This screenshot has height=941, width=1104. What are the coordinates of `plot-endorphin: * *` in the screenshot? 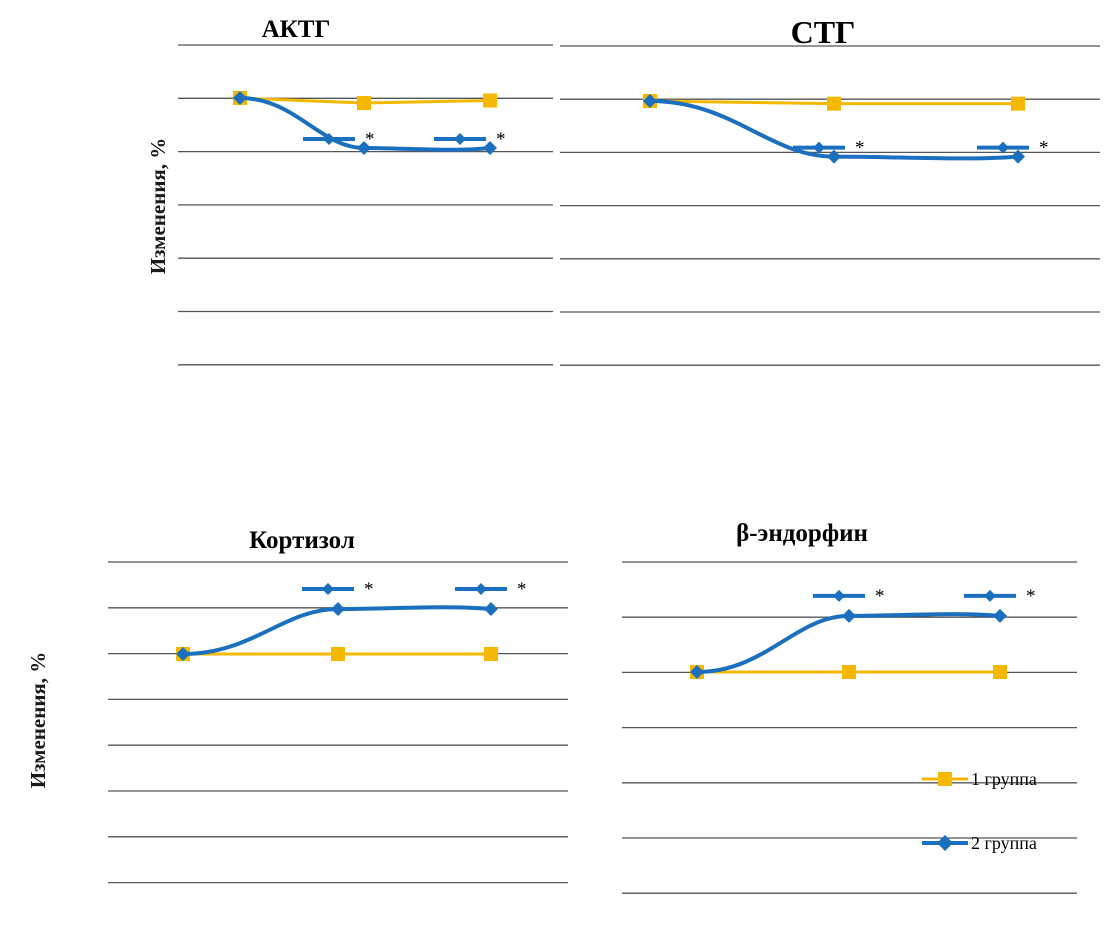 It's located at (849, 727).